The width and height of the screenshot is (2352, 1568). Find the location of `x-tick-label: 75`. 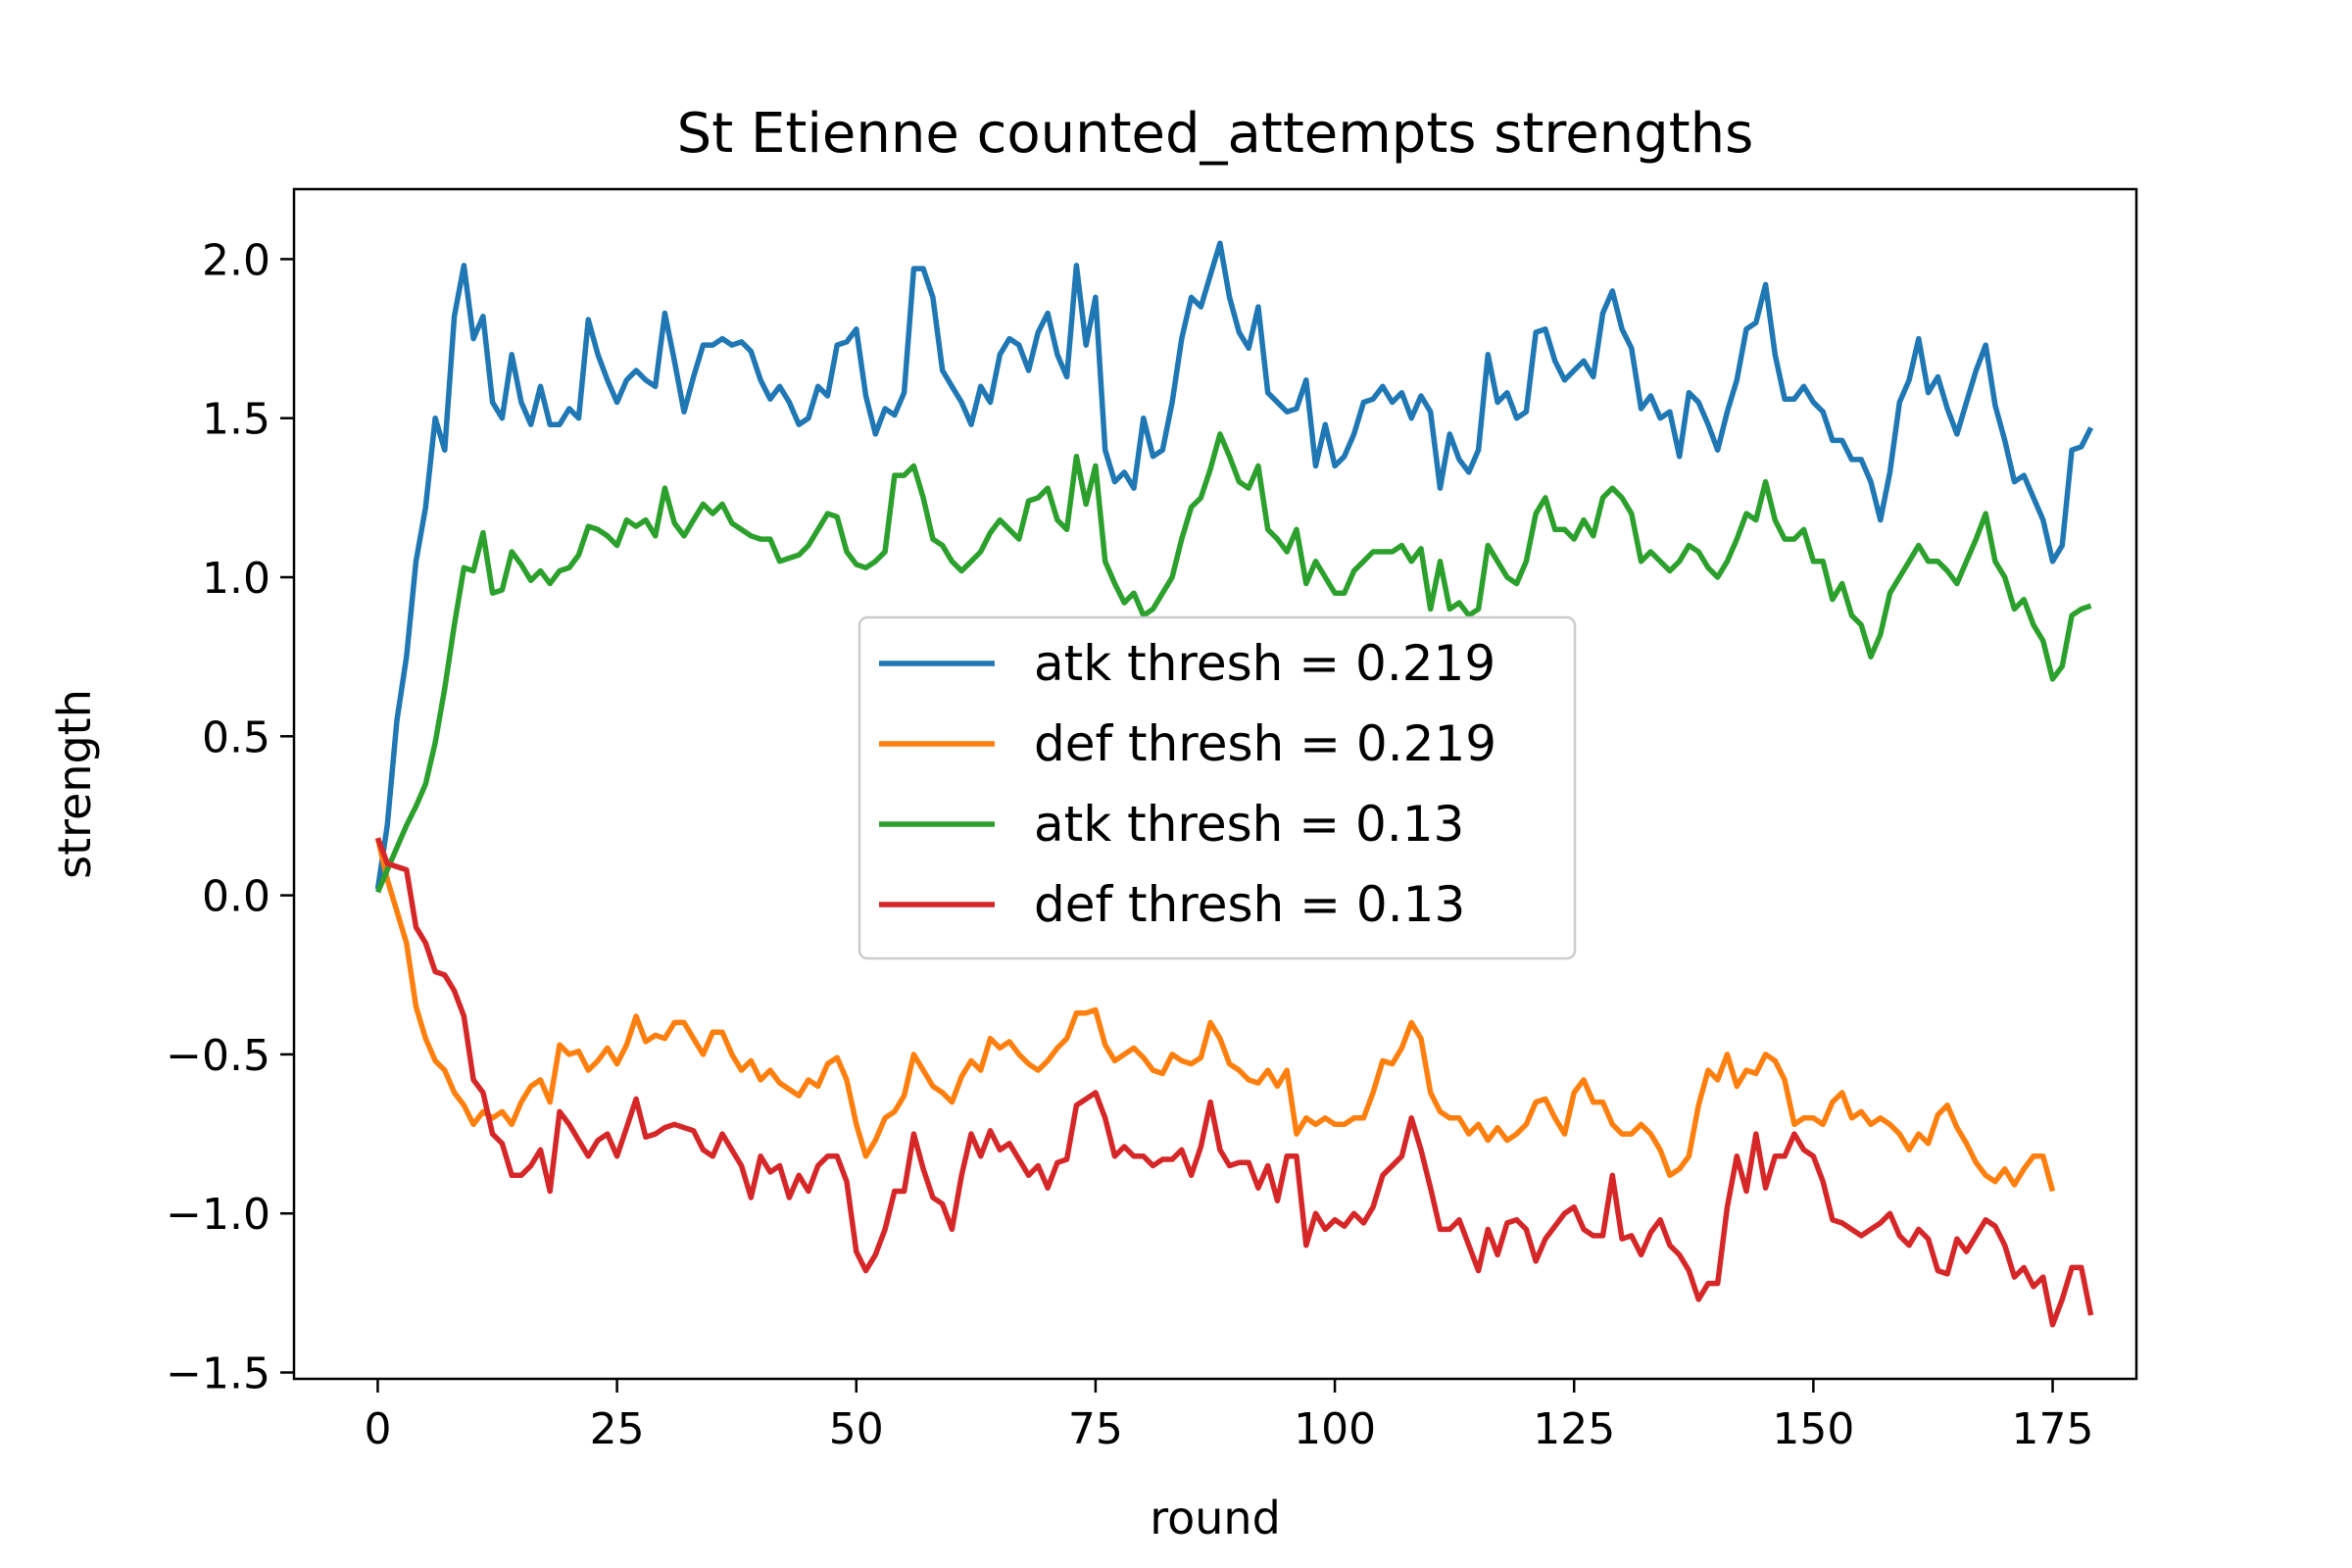

x-tick-label: 75 is located at coordinates (1095, 1429).